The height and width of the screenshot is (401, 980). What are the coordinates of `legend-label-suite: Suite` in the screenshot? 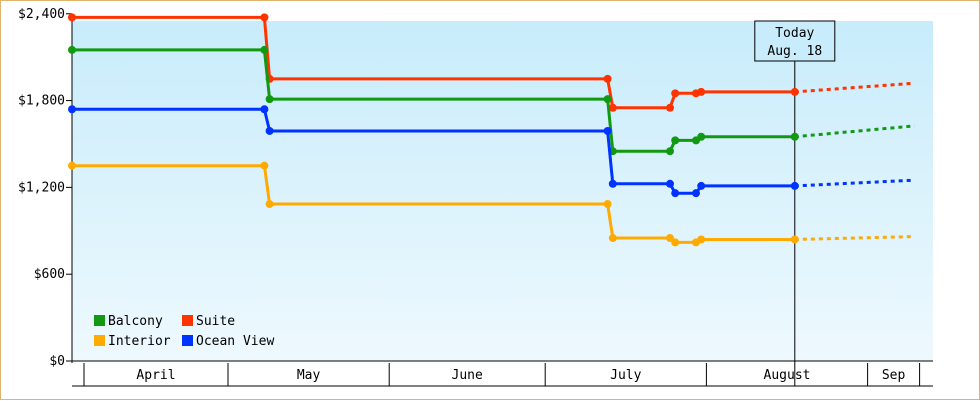 It's located at (215, 321).